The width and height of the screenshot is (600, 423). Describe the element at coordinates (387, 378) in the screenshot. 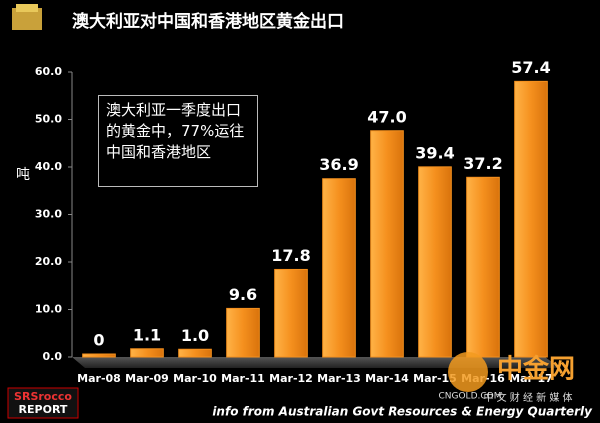

I see `x-tick-label: Mar-14` at that location.